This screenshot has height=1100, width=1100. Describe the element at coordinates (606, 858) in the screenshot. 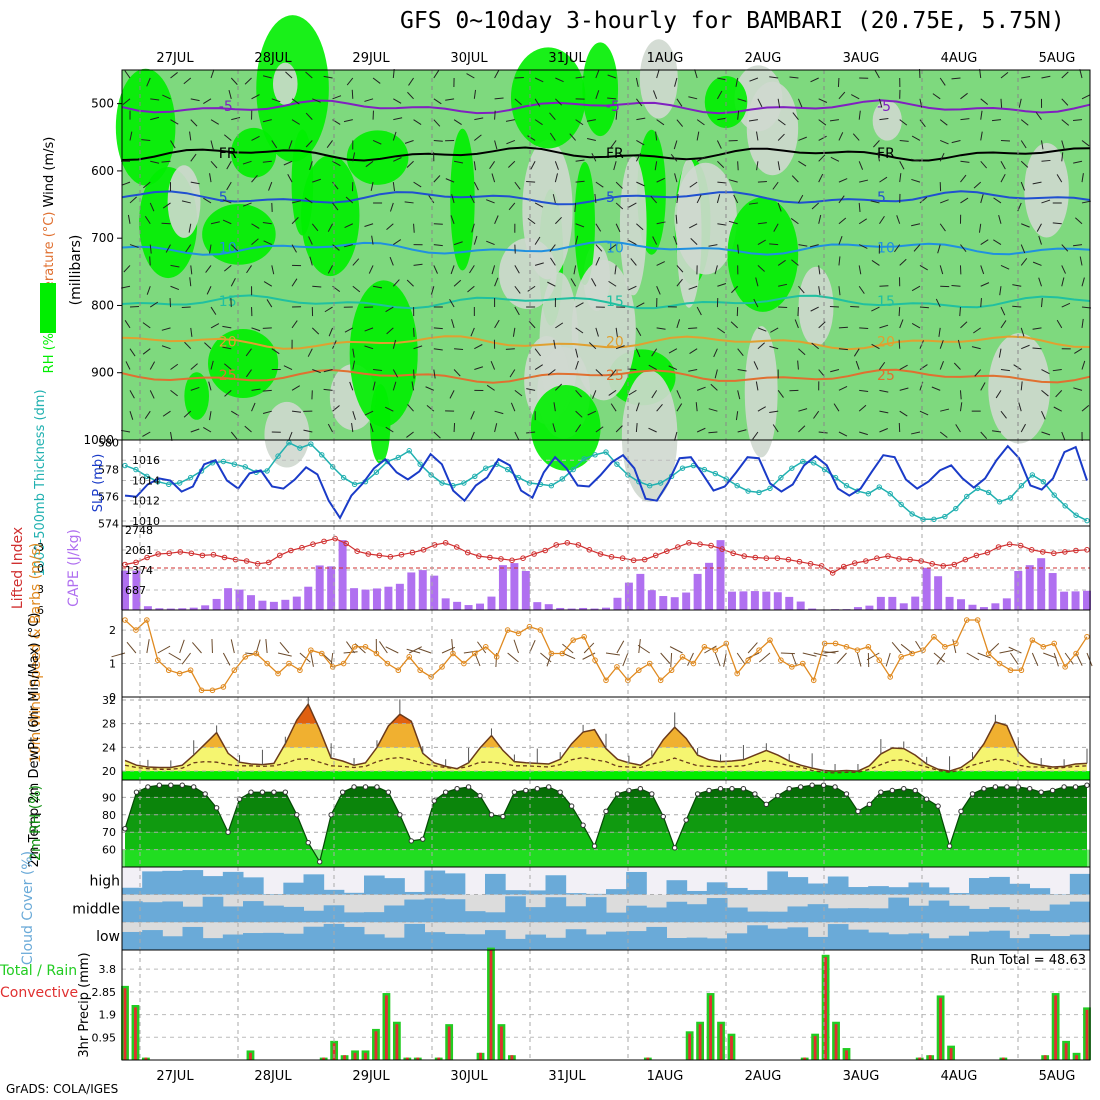

I see `rh-low-band` at that location.